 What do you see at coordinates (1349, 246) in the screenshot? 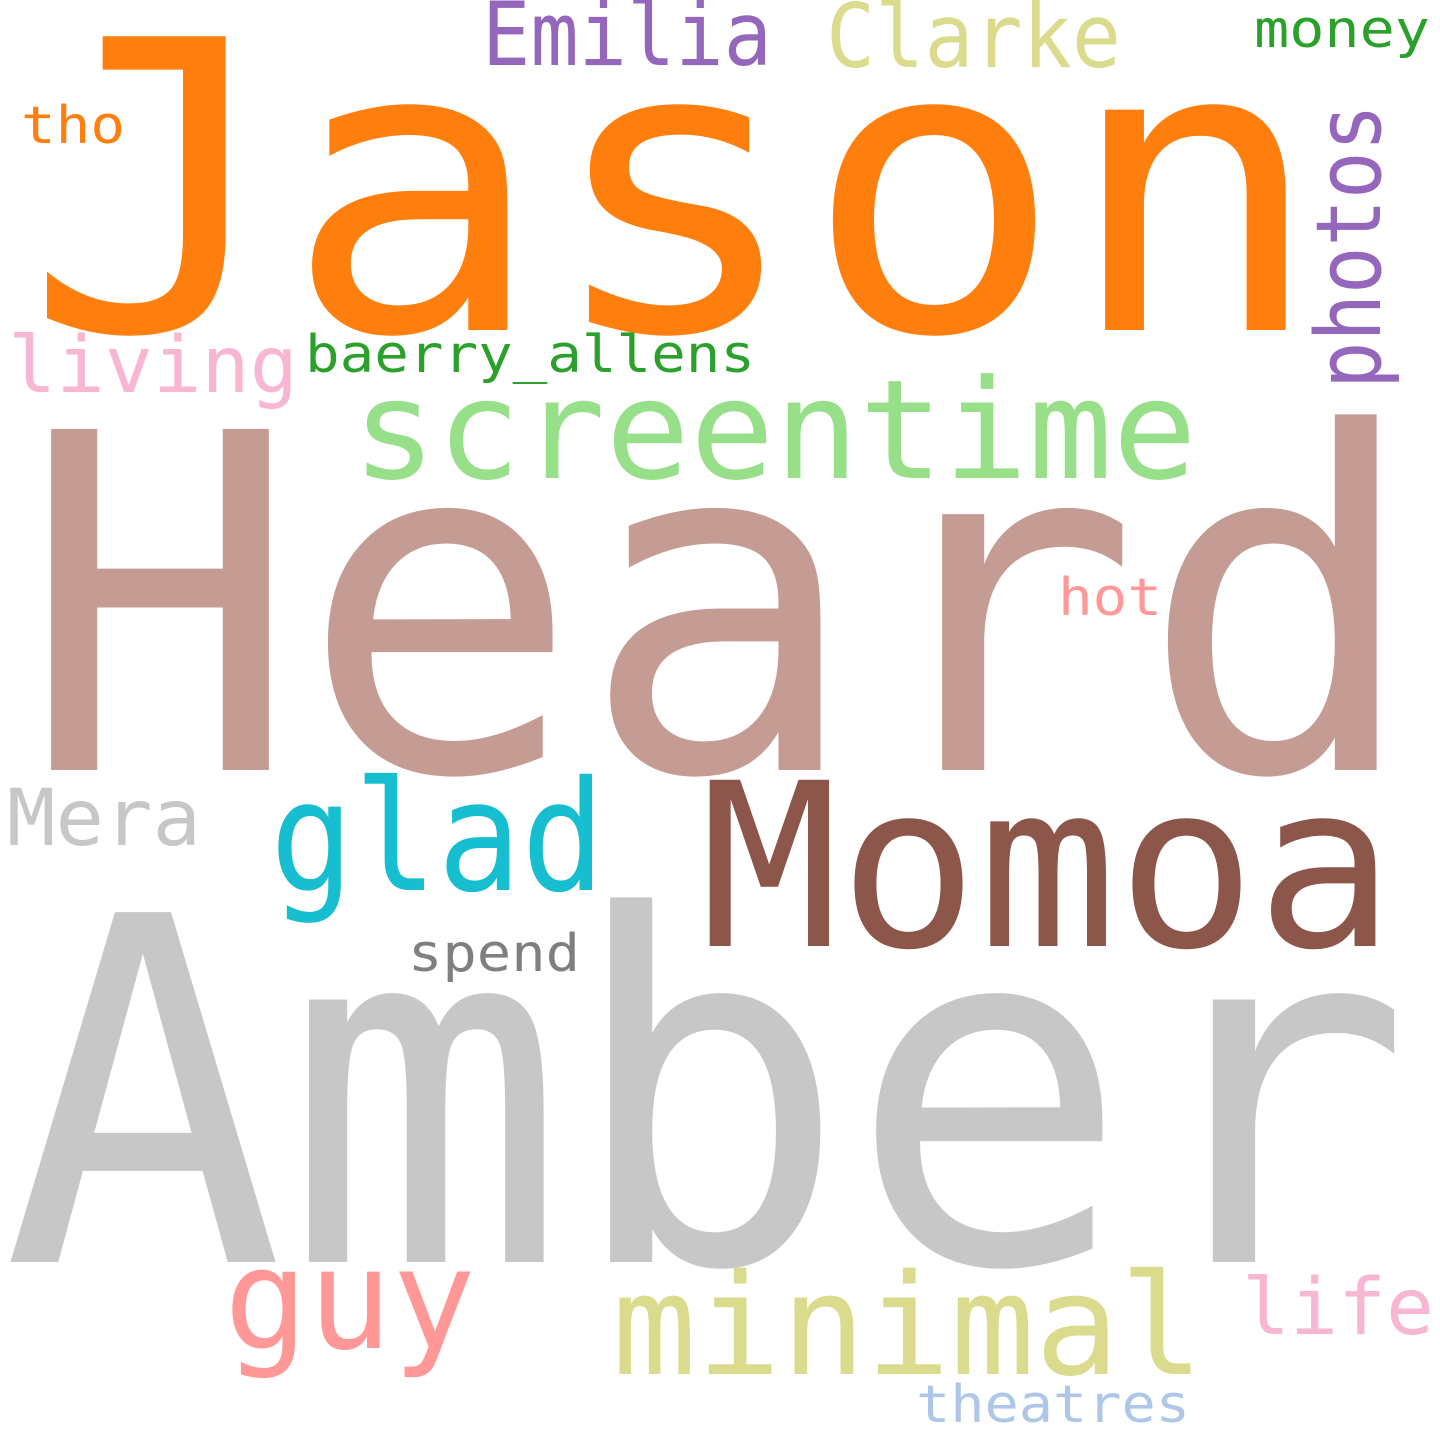
I see `word-photos: photos` at bounding box center [1349, 246].